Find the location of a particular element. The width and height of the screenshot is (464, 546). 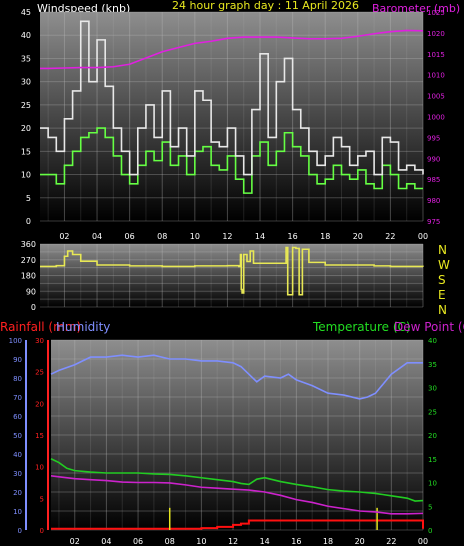

x-tick-label: 02 is located at coordinates (64, 236).